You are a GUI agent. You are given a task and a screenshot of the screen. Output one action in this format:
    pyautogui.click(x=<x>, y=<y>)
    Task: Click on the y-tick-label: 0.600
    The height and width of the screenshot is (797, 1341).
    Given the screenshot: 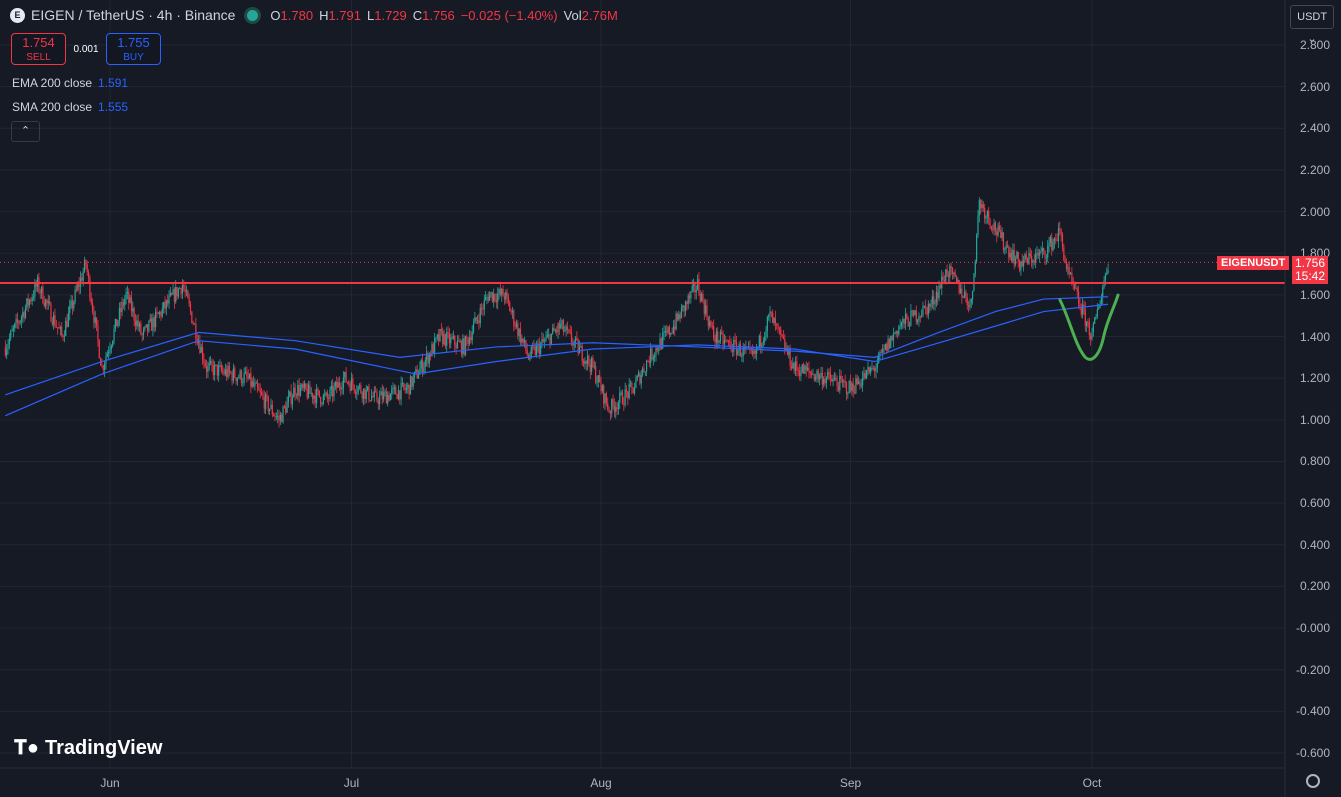 What is the action you would take?
    pyautogui.click(x=1314, y=503)
    